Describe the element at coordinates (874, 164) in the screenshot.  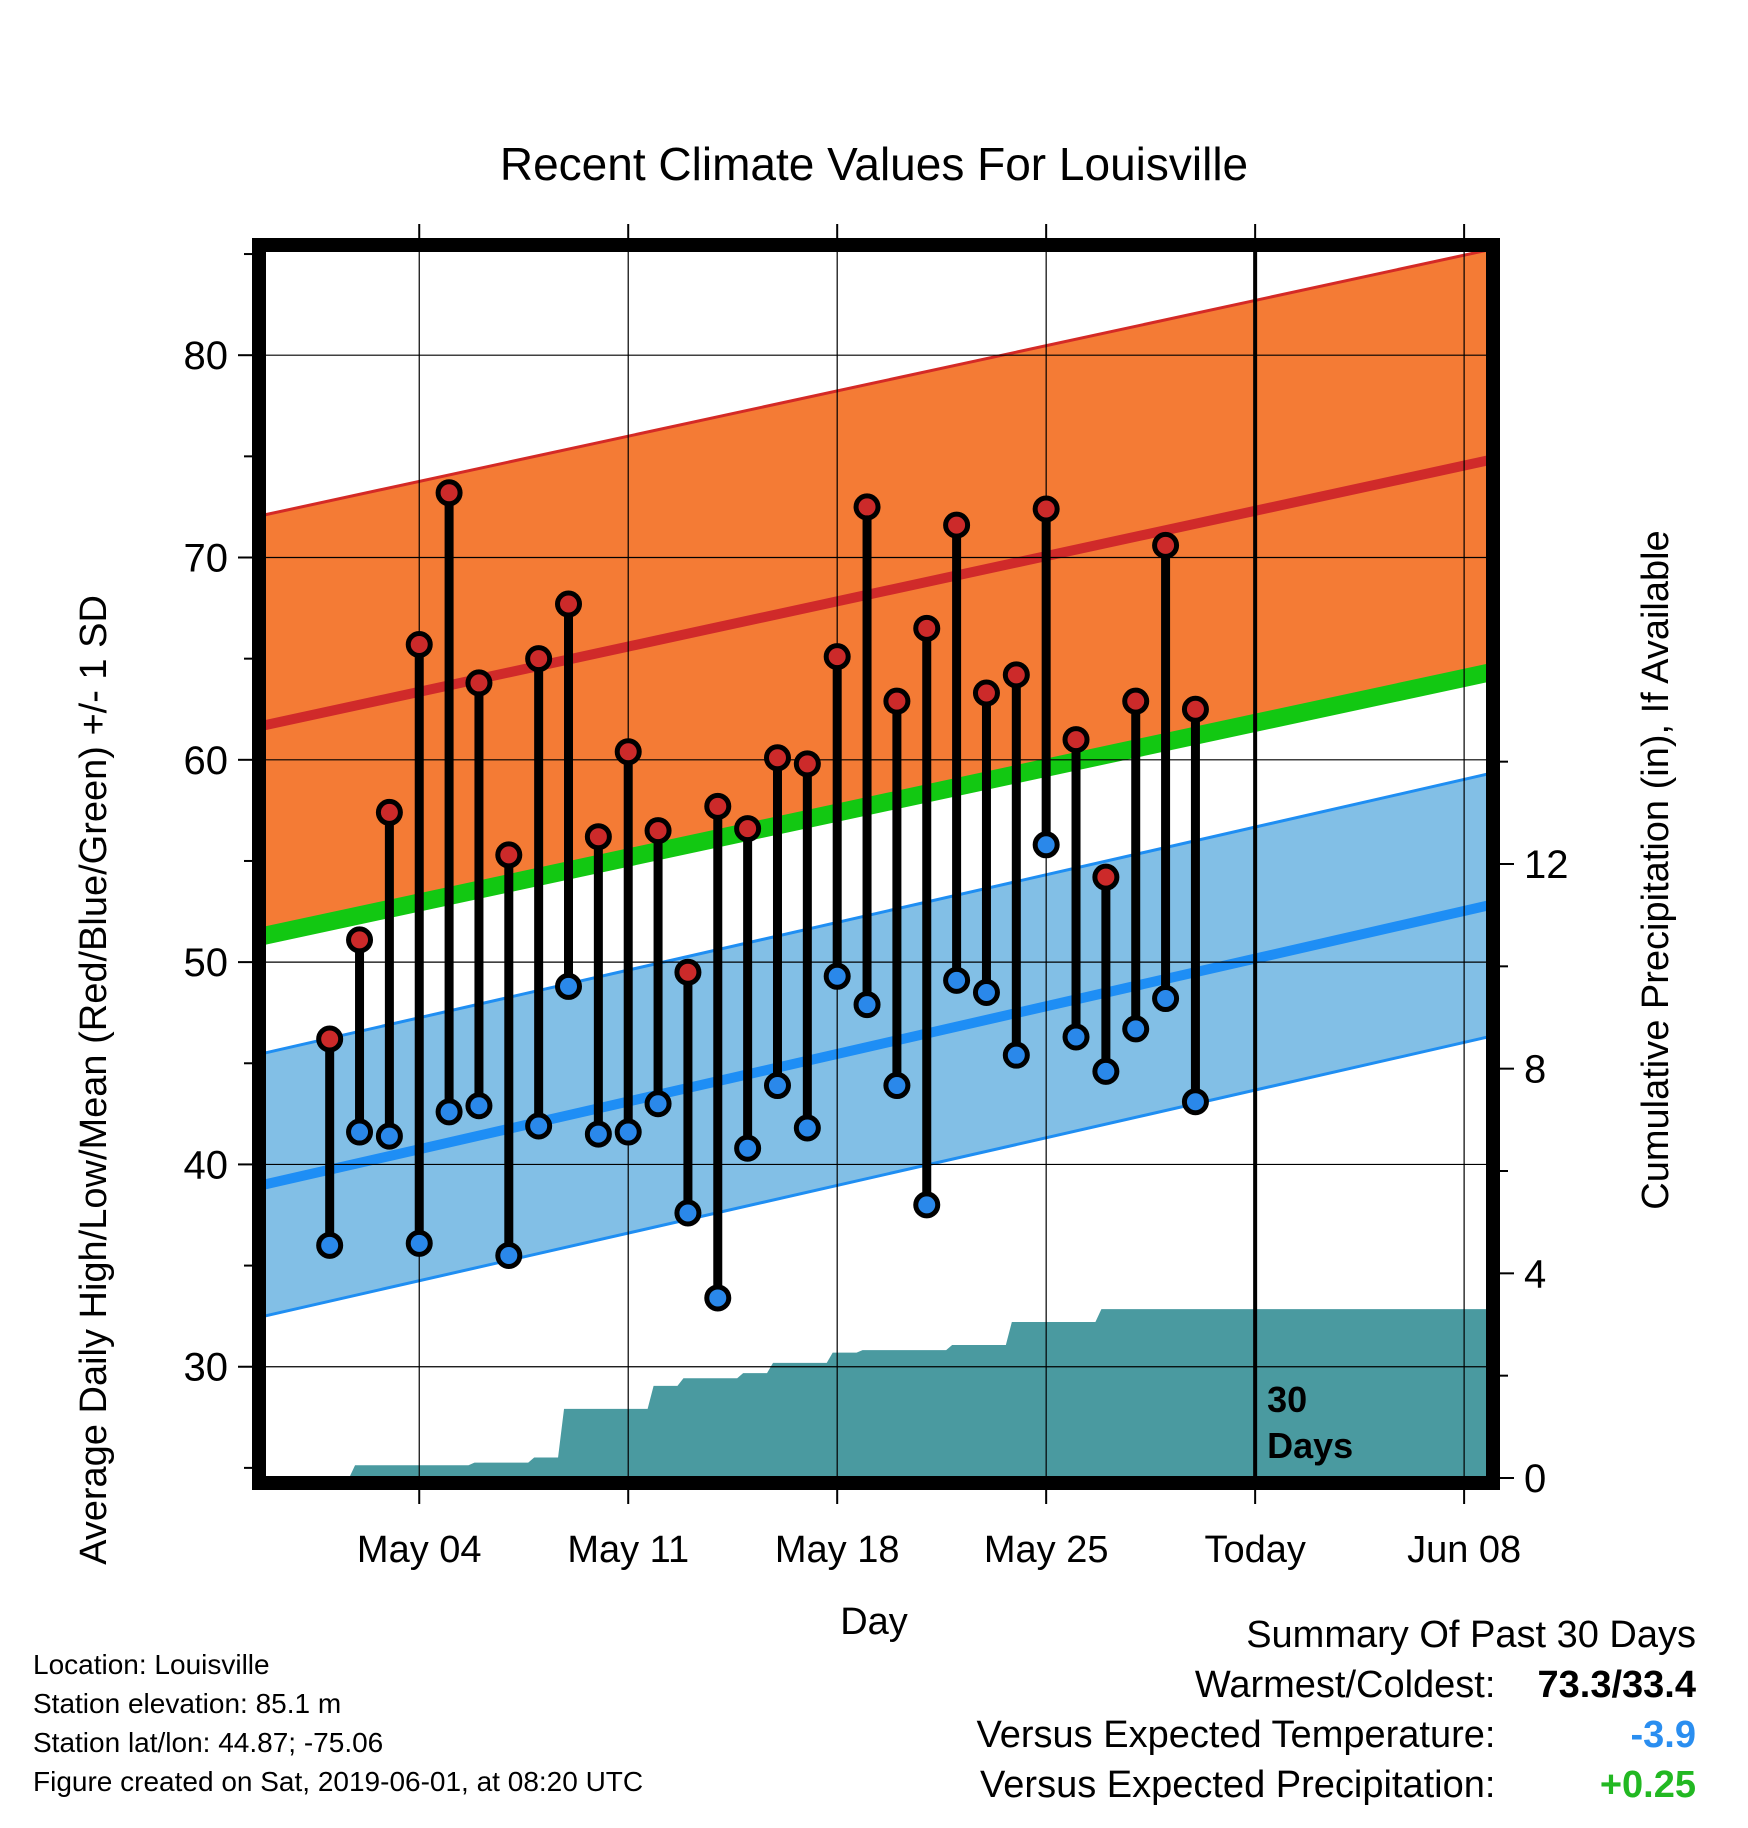
I see `chart-title: Recent Climate Values For Louisville` at that location.